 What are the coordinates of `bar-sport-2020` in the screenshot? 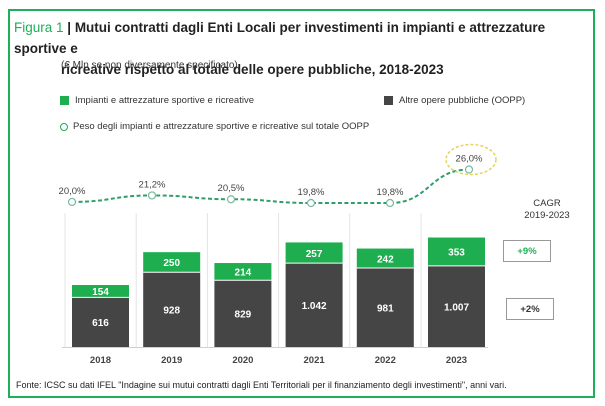 It's located at (243, 272).